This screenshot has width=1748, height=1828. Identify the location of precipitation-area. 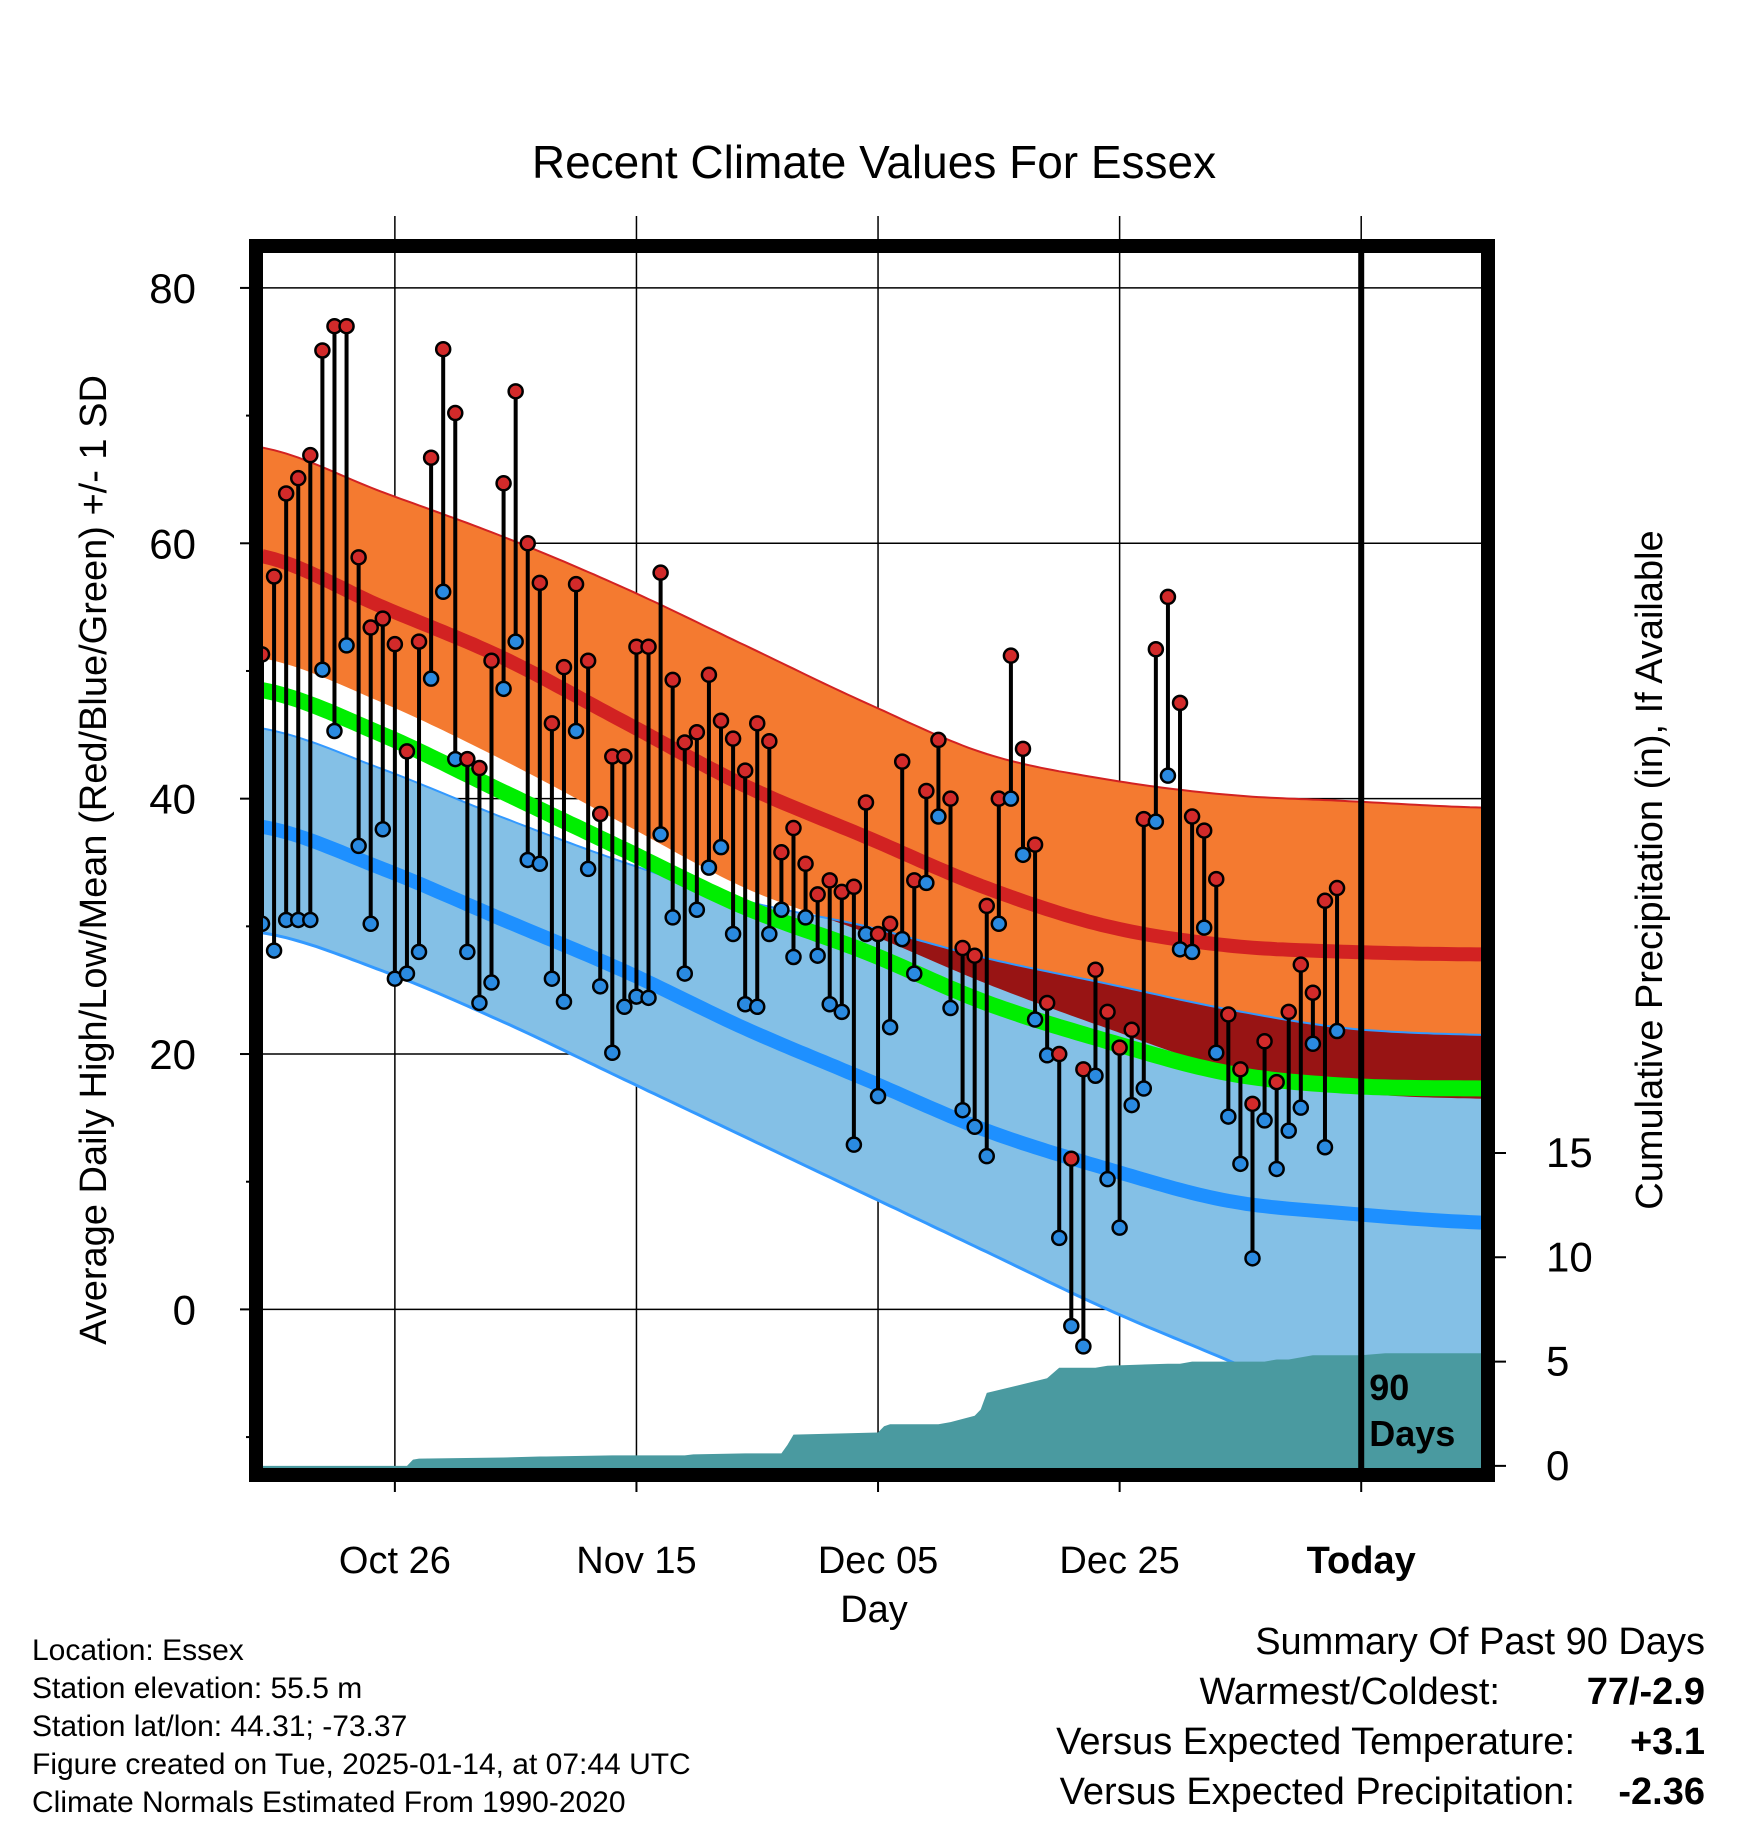
(872, 1411).